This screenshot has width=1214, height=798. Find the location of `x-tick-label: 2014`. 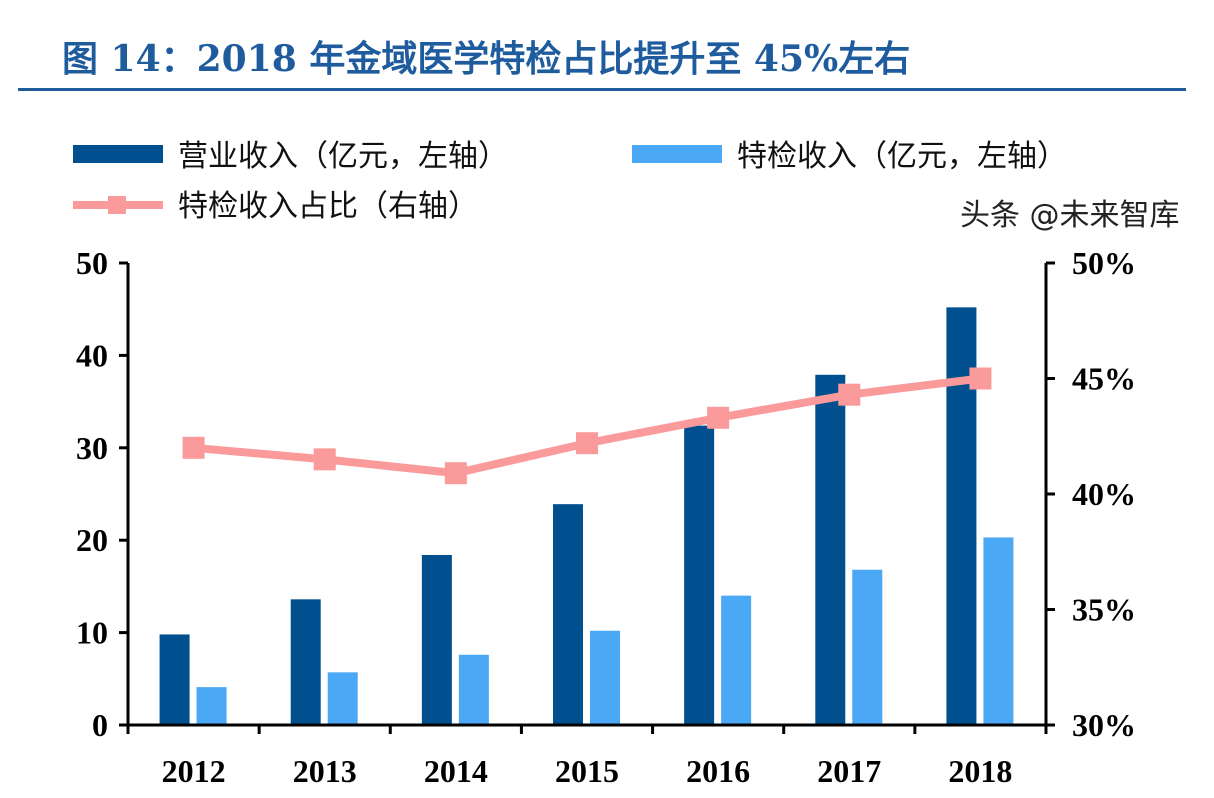

x-tick-label: 2014 is located at coordinates (456, 771).